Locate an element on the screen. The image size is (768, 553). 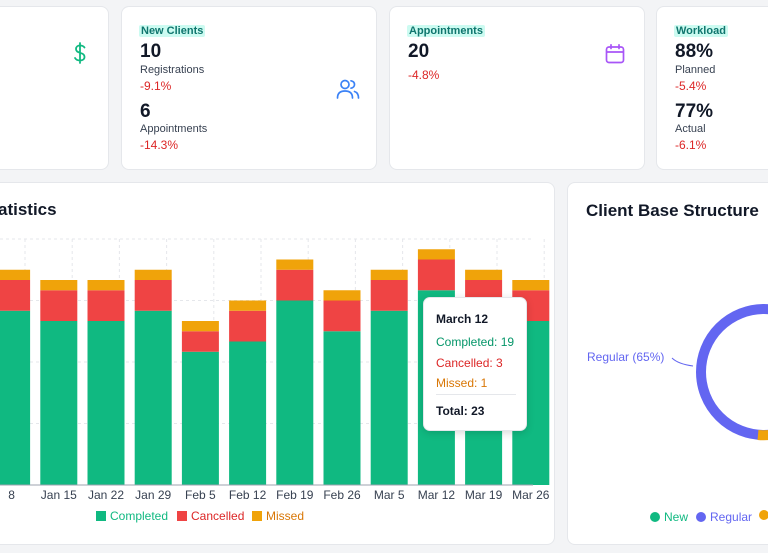
statistics-title: atistics is located at coordinates (28, 209).